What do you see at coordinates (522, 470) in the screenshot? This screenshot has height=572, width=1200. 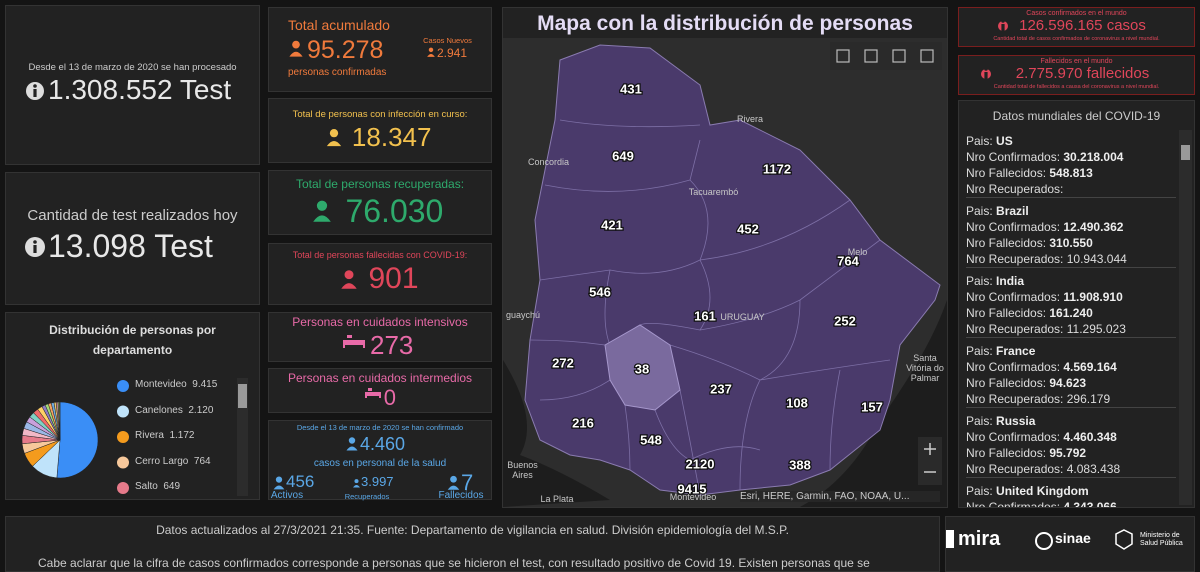 I see `place-label: Buenos Aires` at bounding box center [522, 470].